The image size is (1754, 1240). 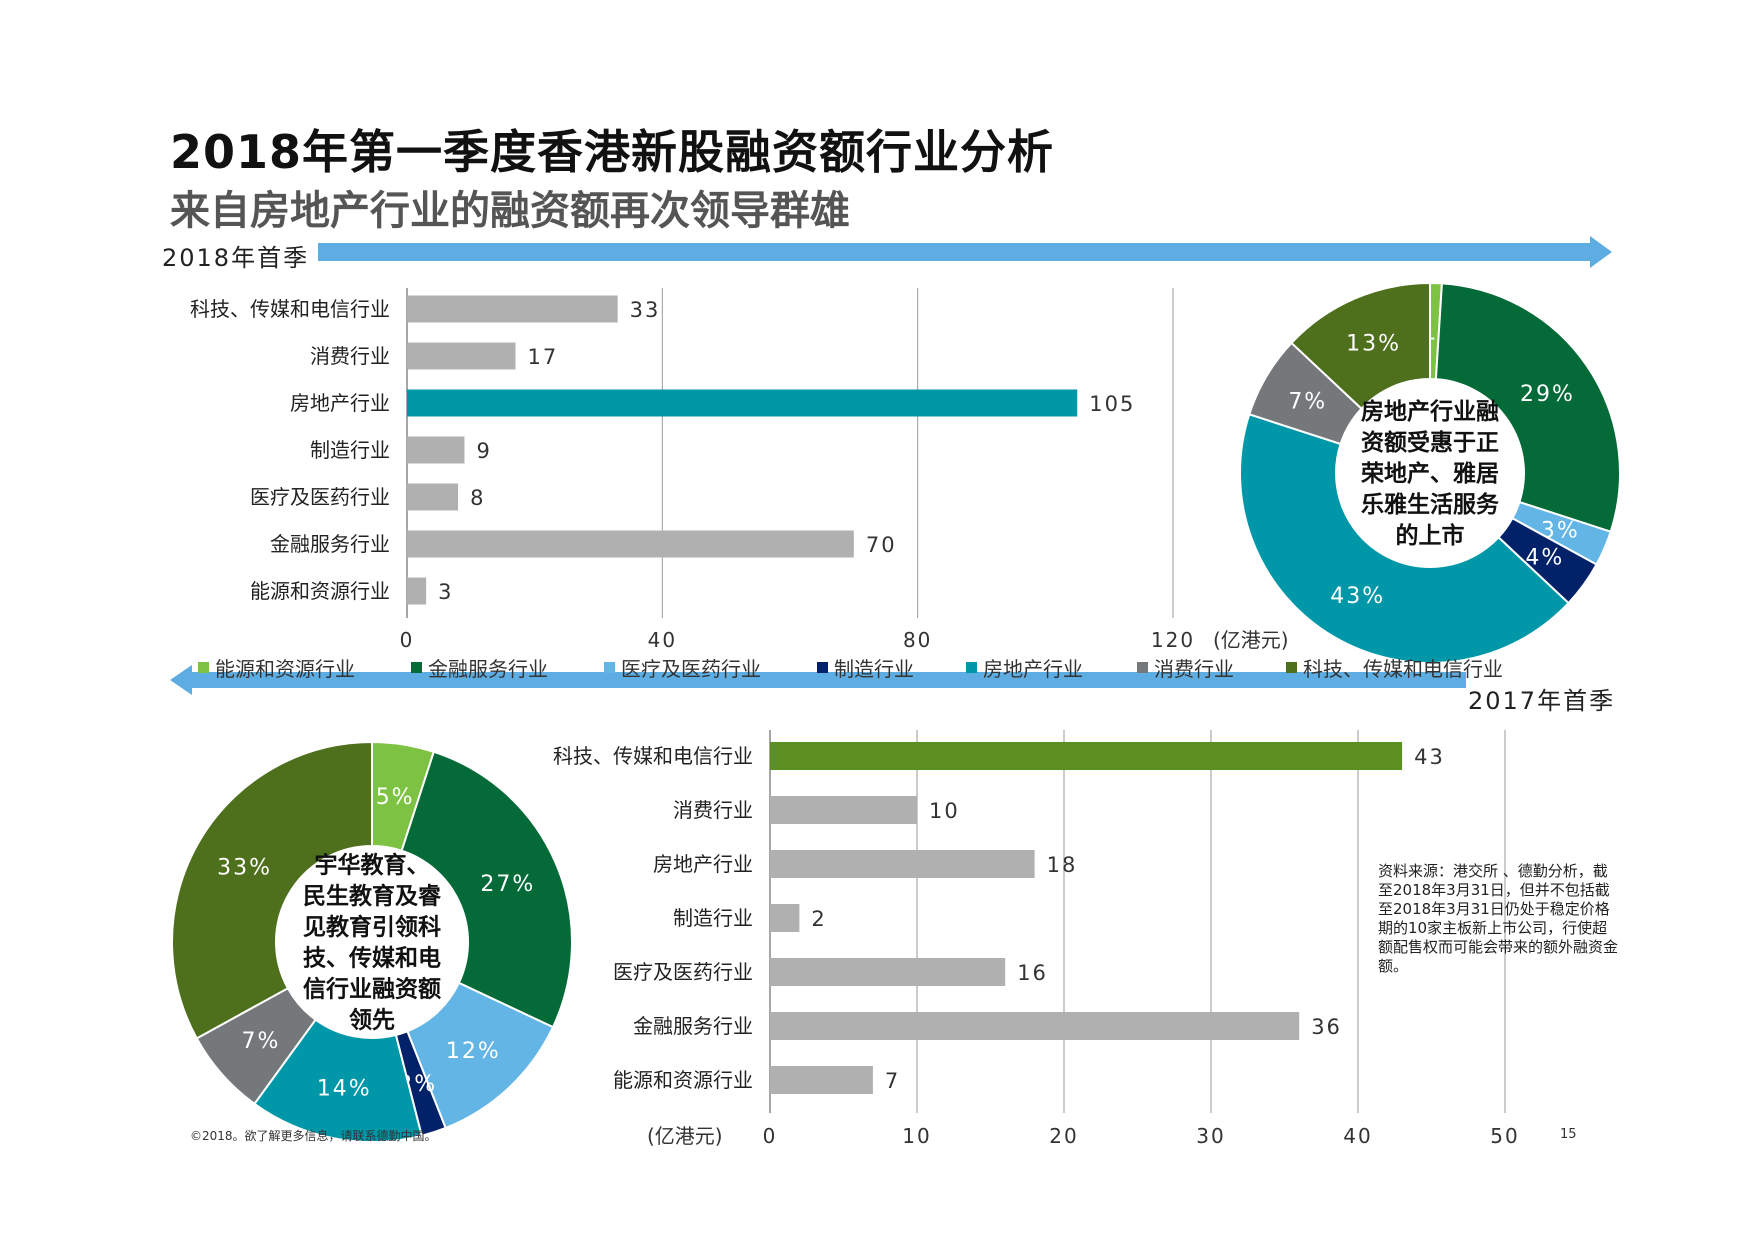 What do you see at coordinates (372, 1020) in the screenshot?
I see `donut-center-text: 领先` at bounding box center [372, 1020].